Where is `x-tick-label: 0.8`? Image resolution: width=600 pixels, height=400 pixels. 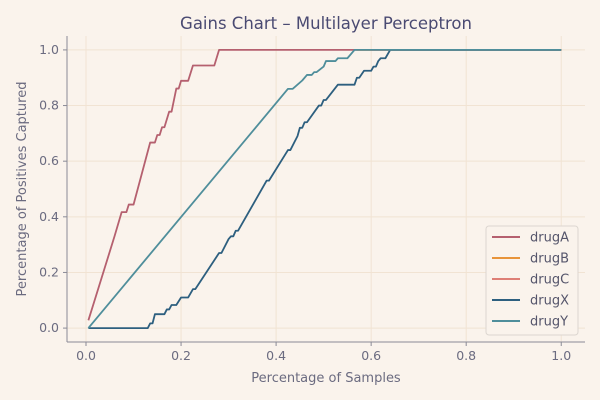
x-tick-label: 0.8 is located at coordinates (466, 355).